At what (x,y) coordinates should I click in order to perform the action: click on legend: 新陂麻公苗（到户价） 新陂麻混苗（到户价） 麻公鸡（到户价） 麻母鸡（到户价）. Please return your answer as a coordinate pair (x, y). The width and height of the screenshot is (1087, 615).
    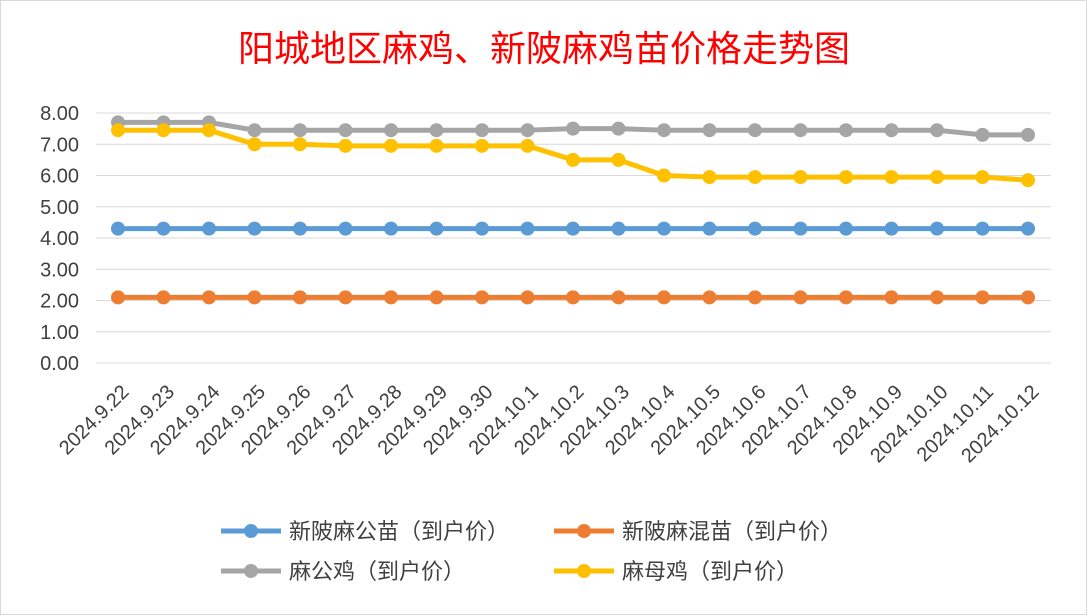
    Looking at the image, I should click on (531, 552).